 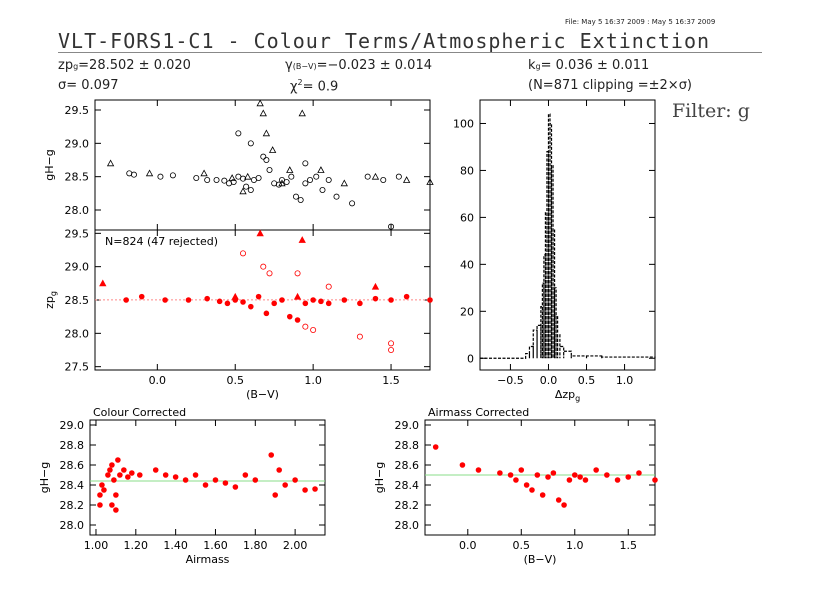 I want to click on panel4-xtick-label: 1.80, so click(x=255, y=545).